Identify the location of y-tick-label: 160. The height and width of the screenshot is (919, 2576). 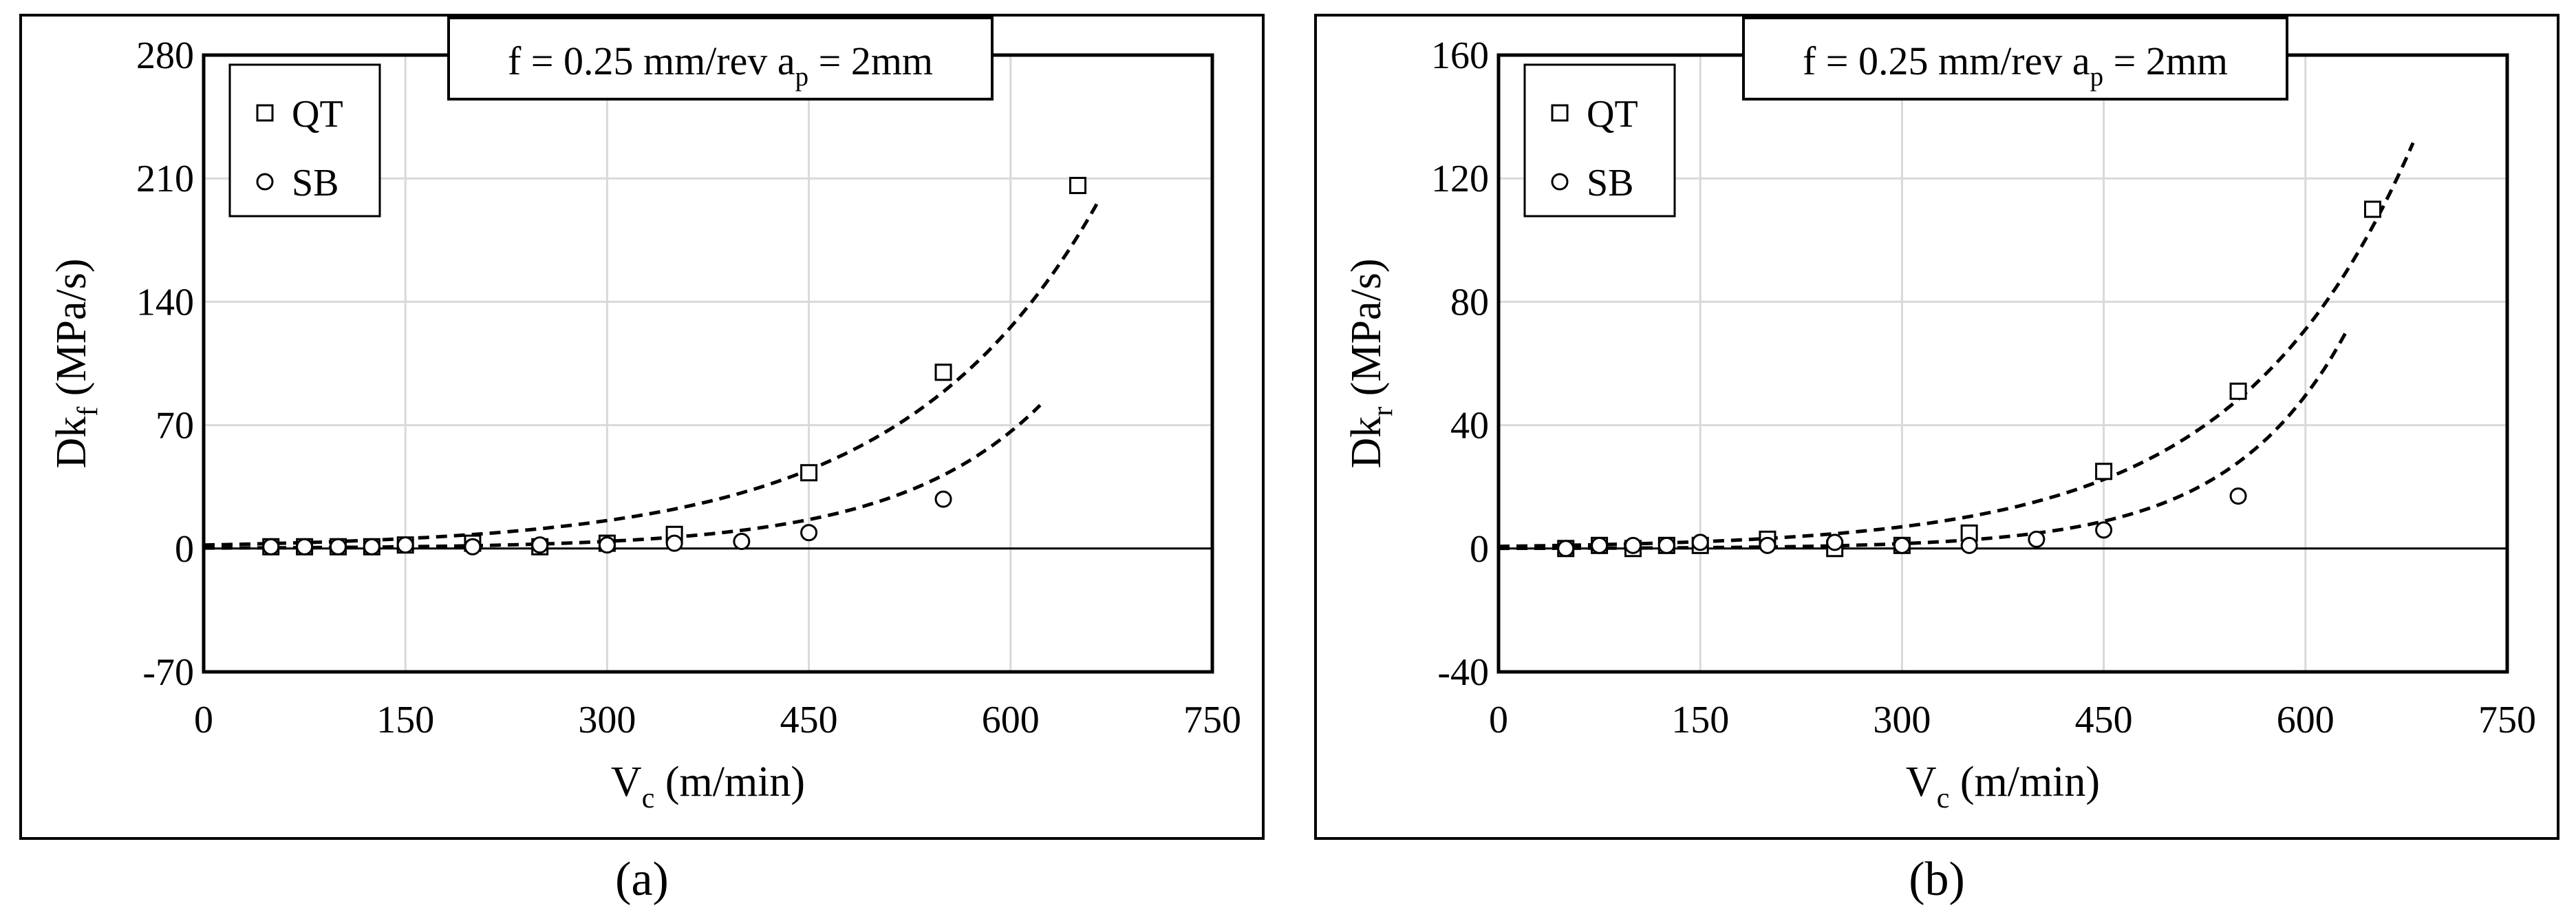
(1460, 55).